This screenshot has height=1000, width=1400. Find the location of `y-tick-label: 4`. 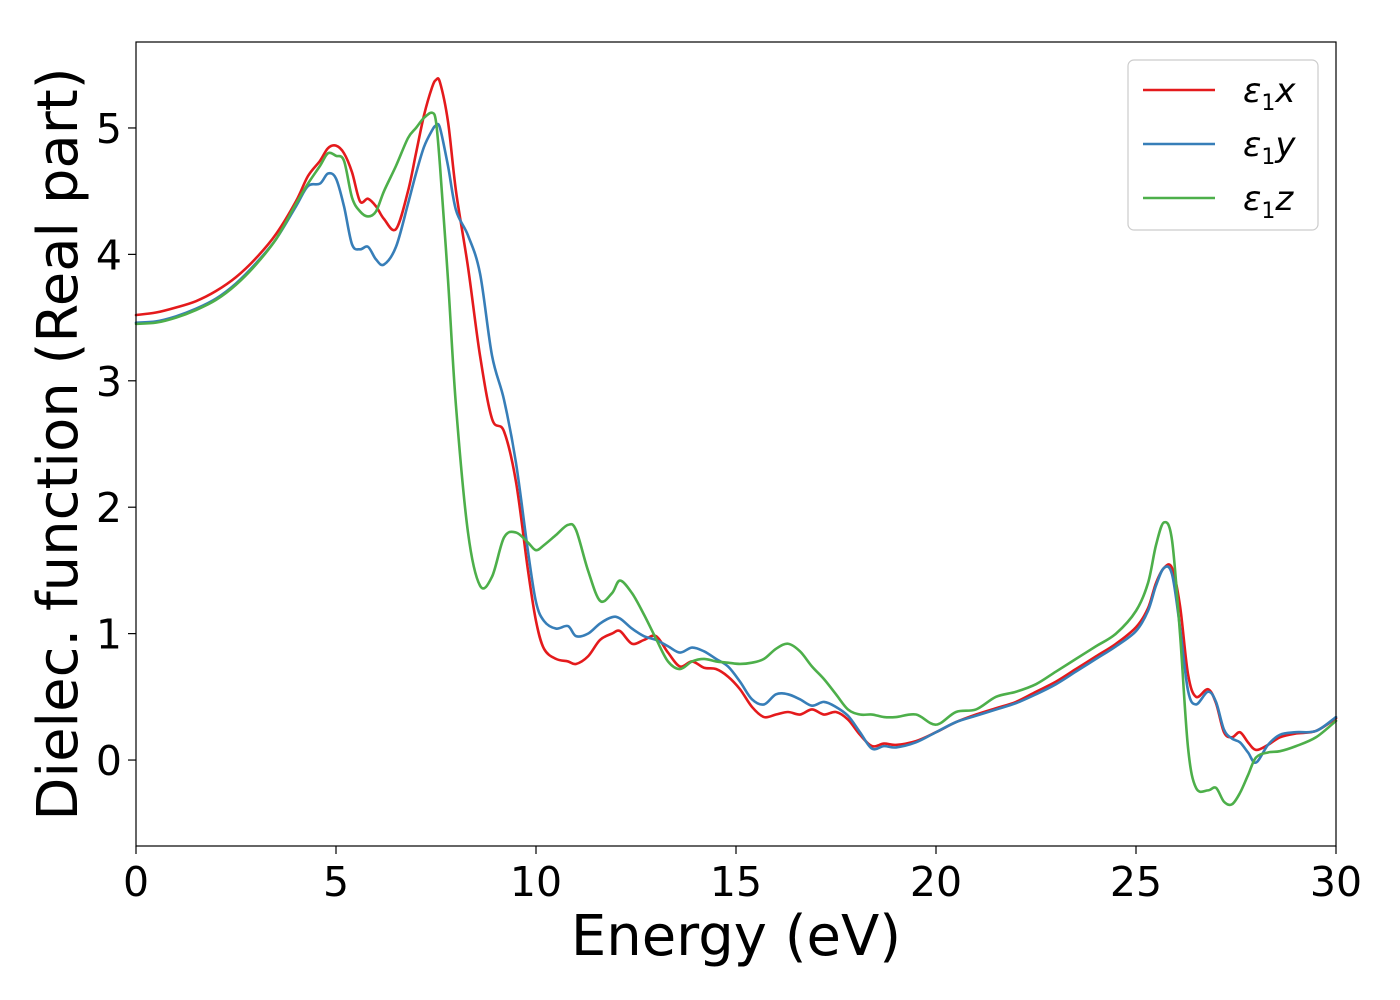

y-tick-label: 4 is located at coordinates (109, 255).